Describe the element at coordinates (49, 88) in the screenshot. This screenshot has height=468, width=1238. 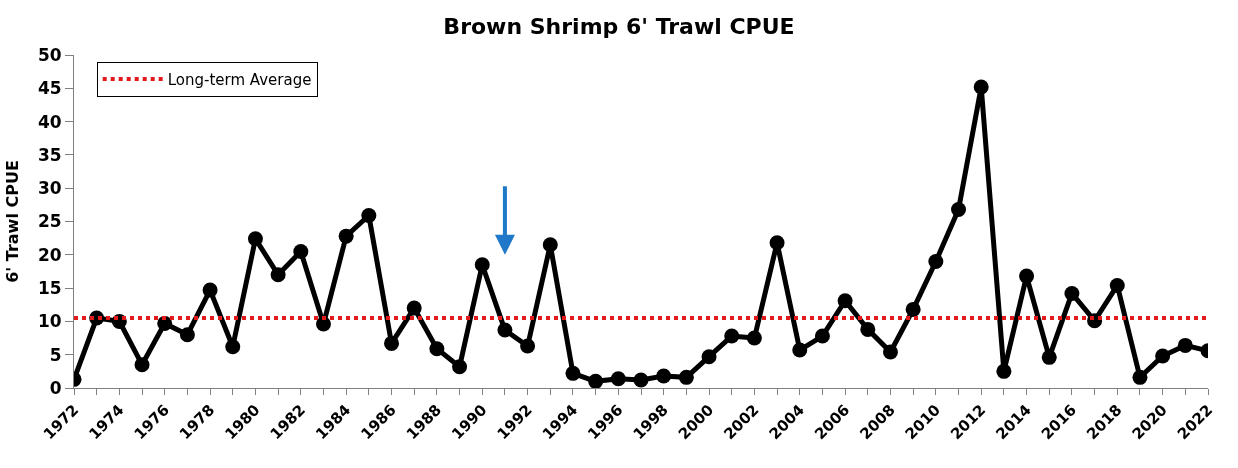
I see `y-tick-label: 45` at that location.